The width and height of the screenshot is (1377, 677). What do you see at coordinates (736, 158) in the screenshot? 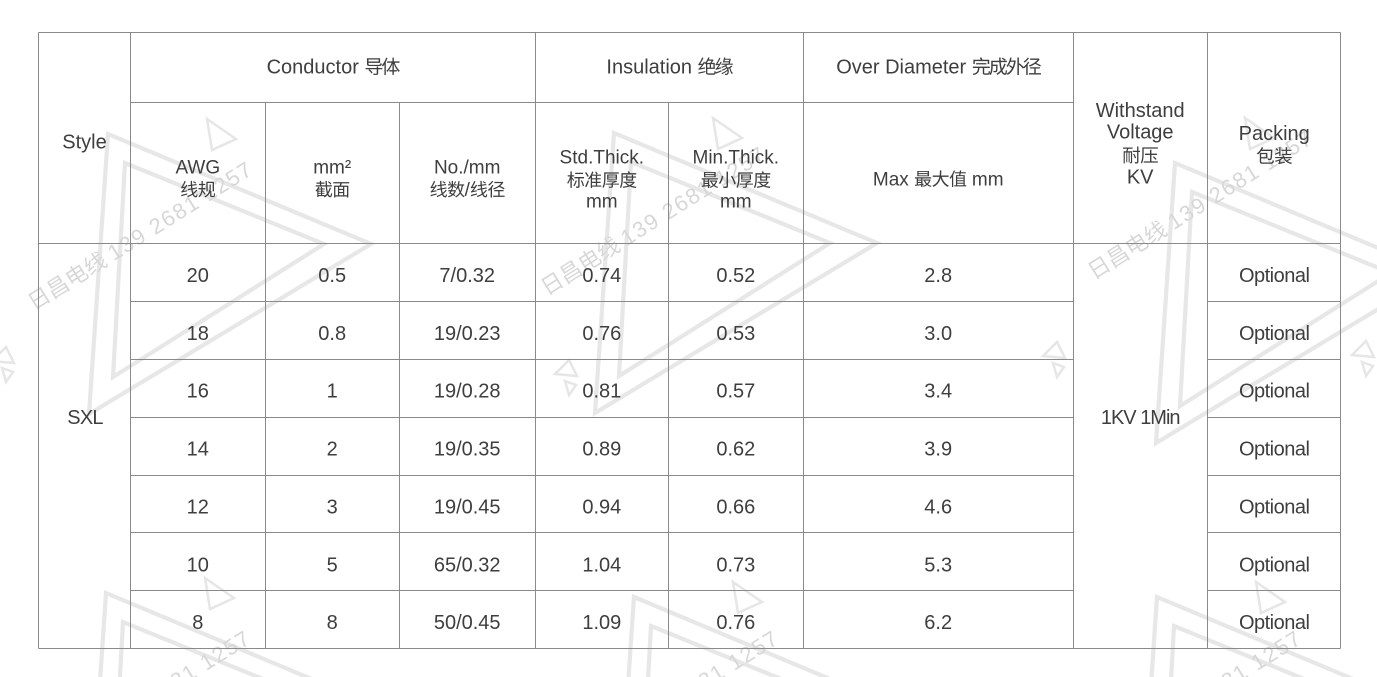
I see `svg-text: Min.Thick.` at bounding box center [736, 158].